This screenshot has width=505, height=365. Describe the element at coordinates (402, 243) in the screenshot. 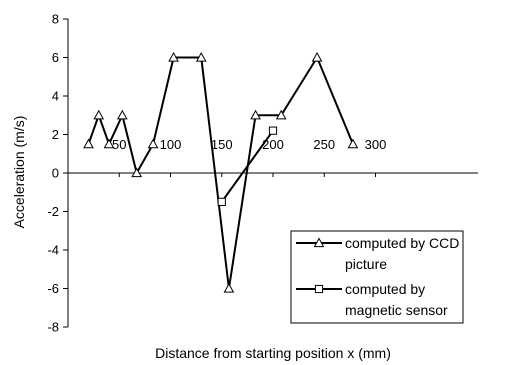

I see `legend-label: computed by CCD` at that location.